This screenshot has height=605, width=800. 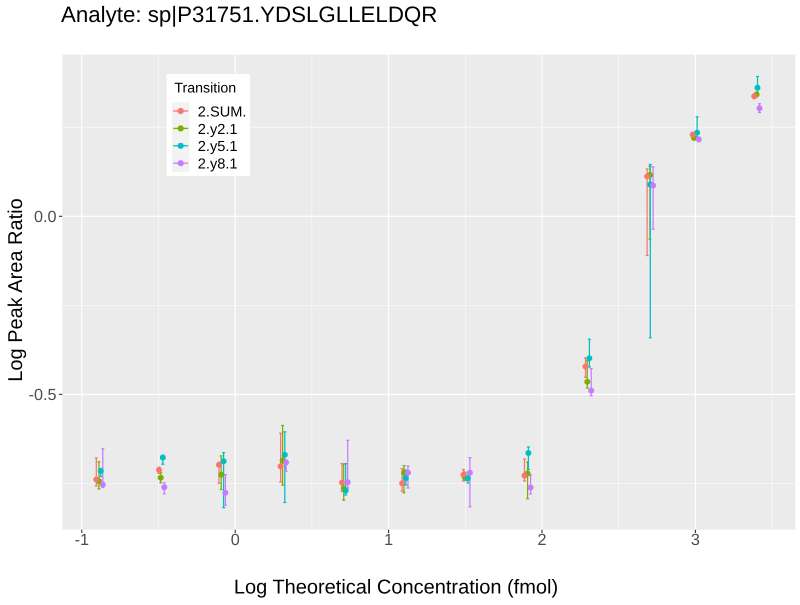 I want to click on svg-text: 2.y8.1, so click(x=218, y=165).